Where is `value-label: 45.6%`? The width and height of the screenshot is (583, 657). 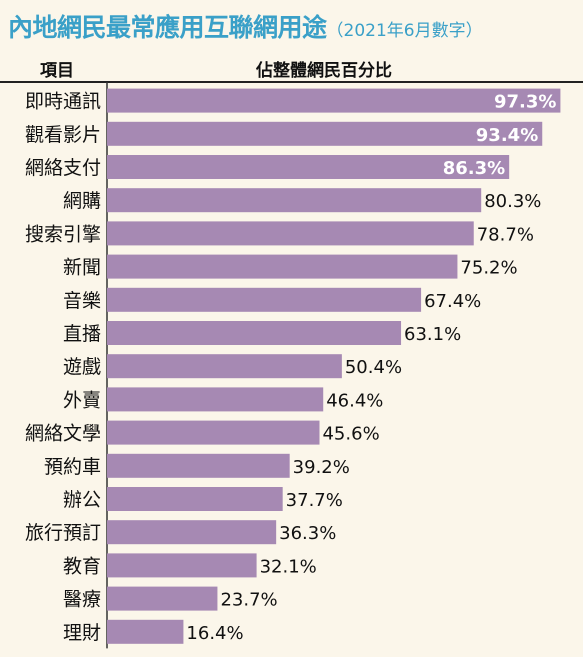 value-label: 45.6% is located at coordinates (350, 434).